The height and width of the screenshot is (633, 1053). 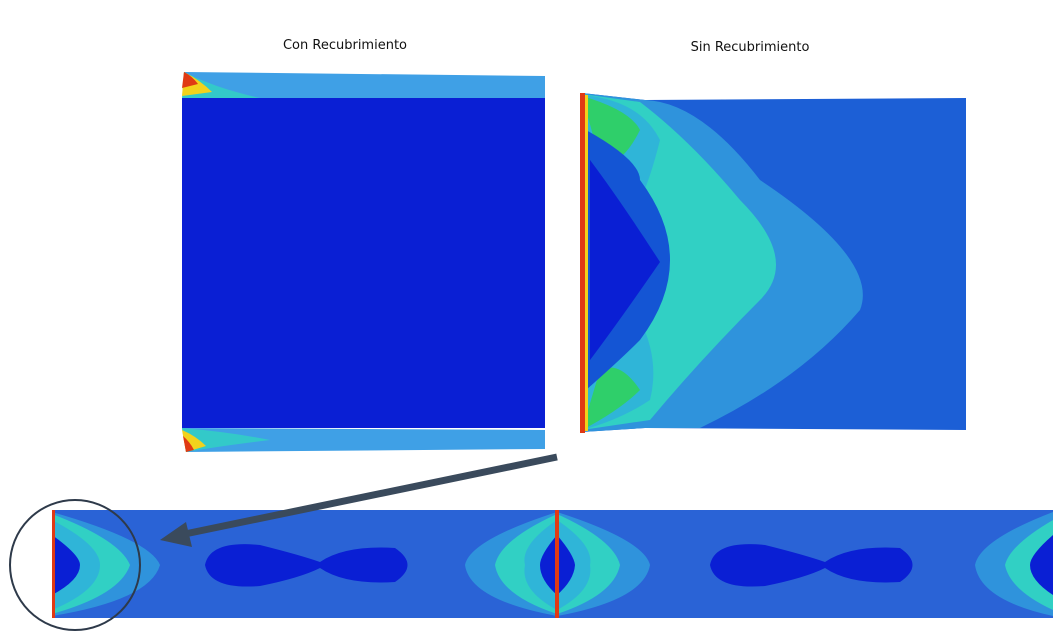 What do you see at coordinates (176, 534) in the screenshot?
I see `arrow-head` at bounding box center [176, 534].